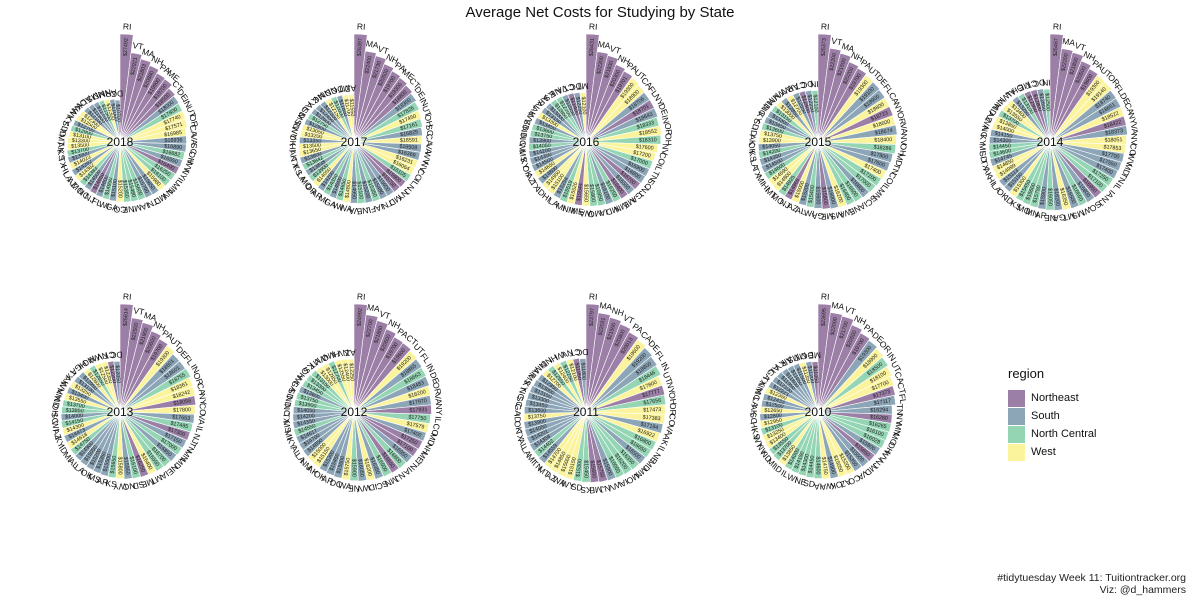  Describe the element at coordinates (147, 115) in the screenshot. I see `bar-2018-CT` at that location.